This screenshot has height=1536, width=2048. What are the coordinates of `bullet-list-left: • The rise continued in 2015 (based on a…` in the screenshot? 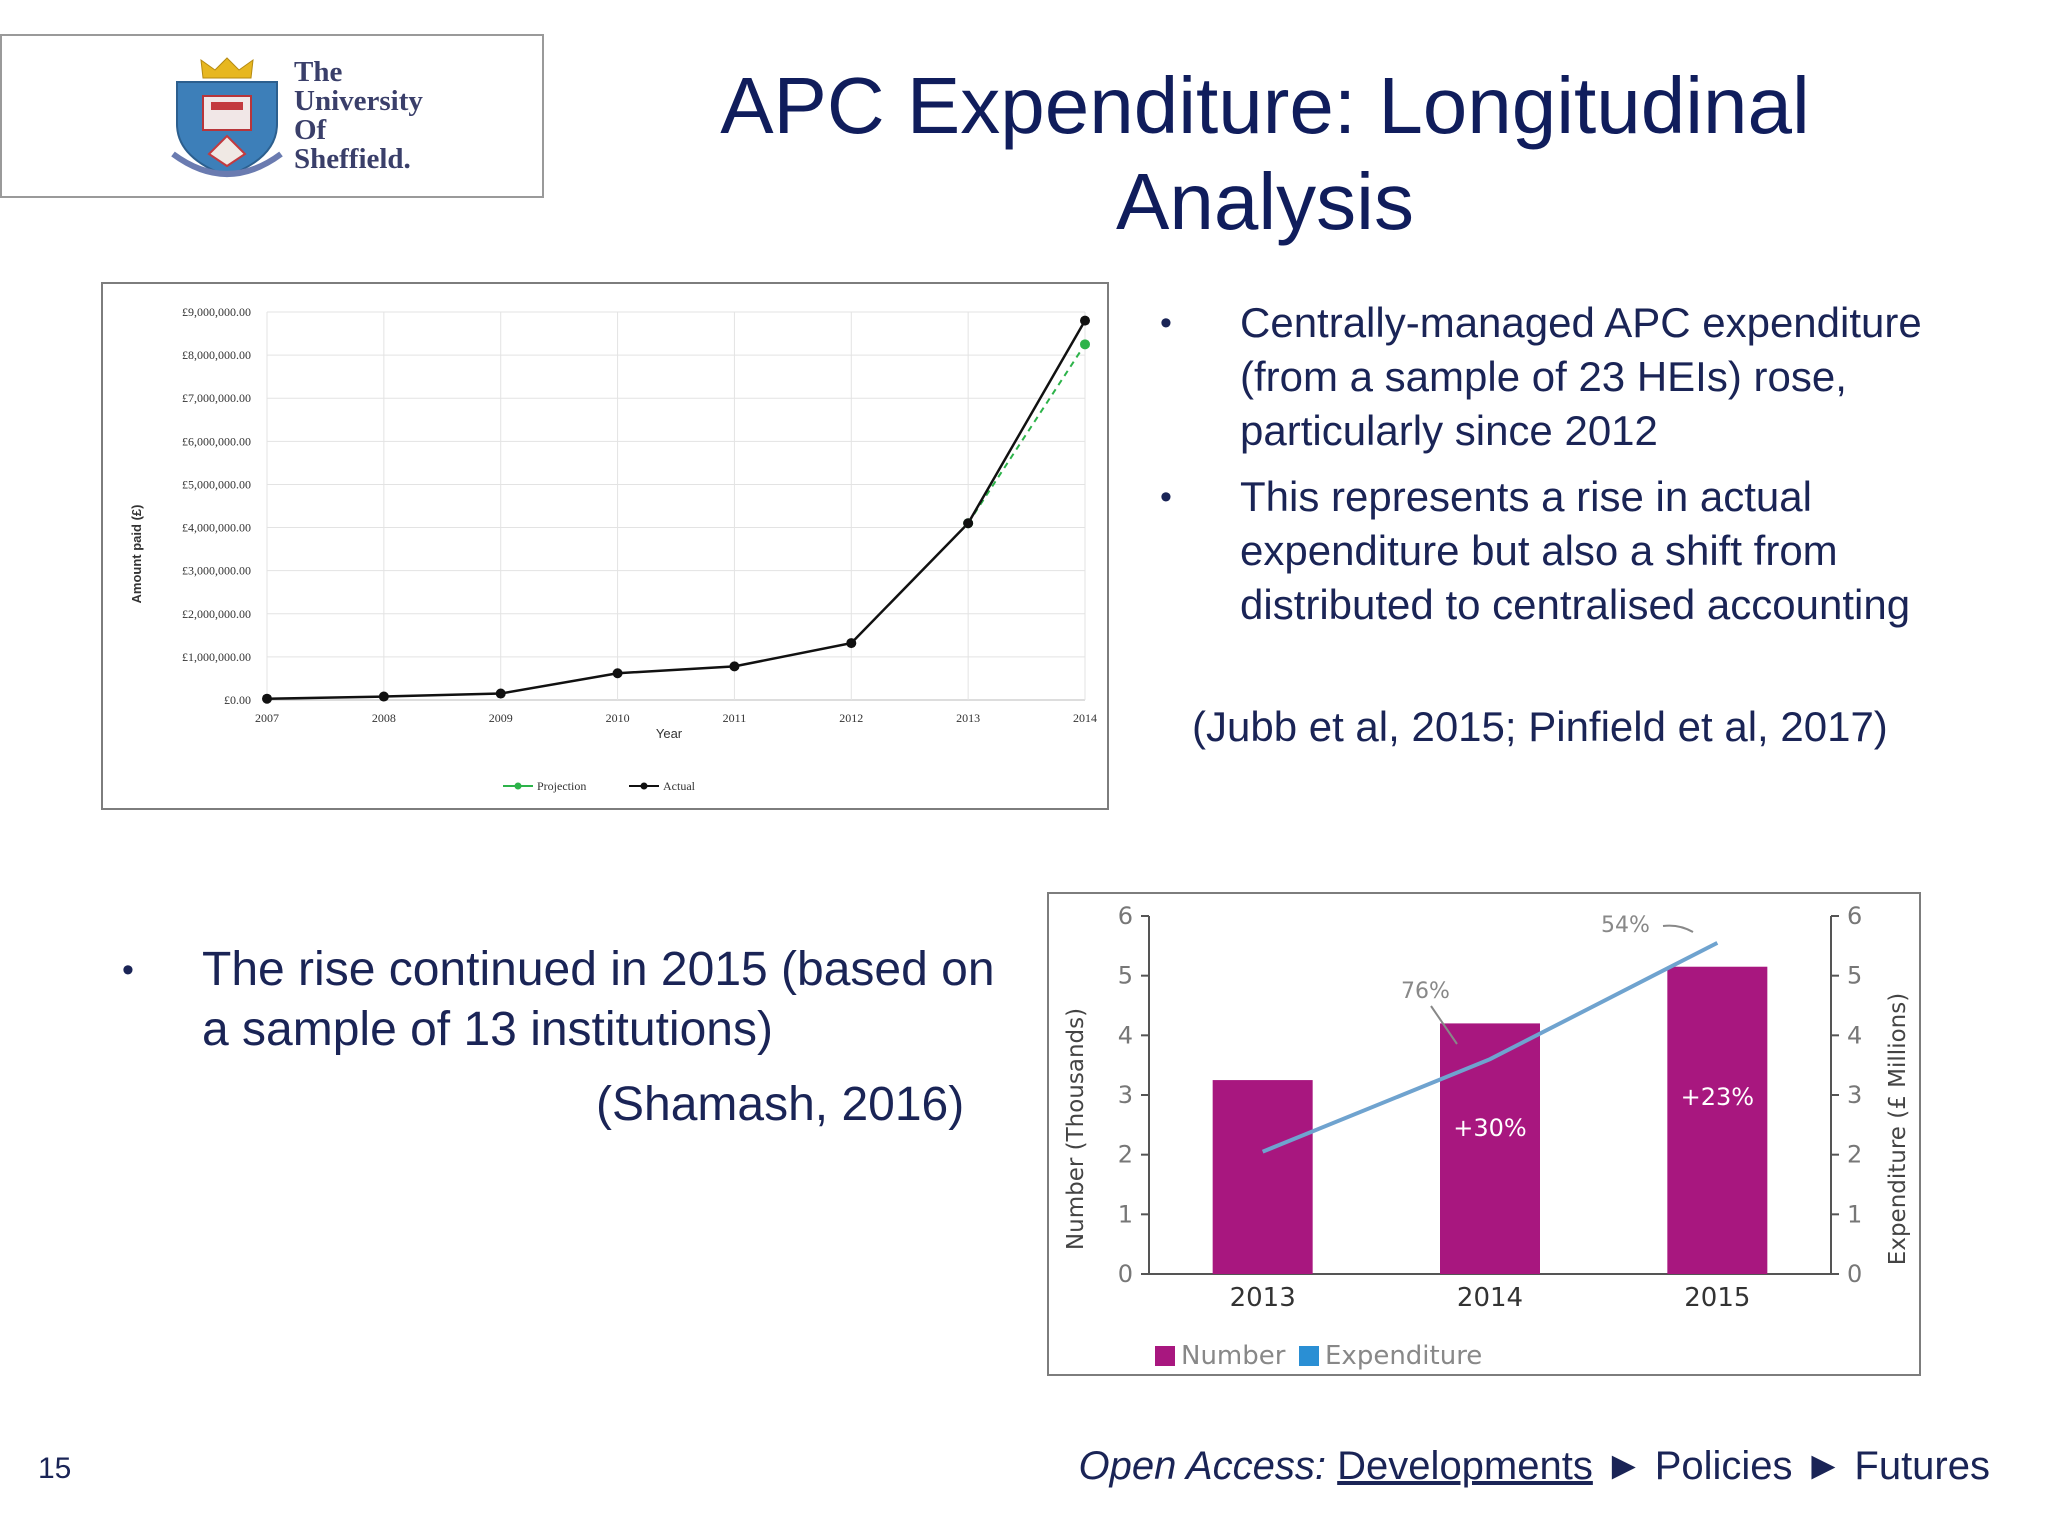 It's located at (572, 1006).